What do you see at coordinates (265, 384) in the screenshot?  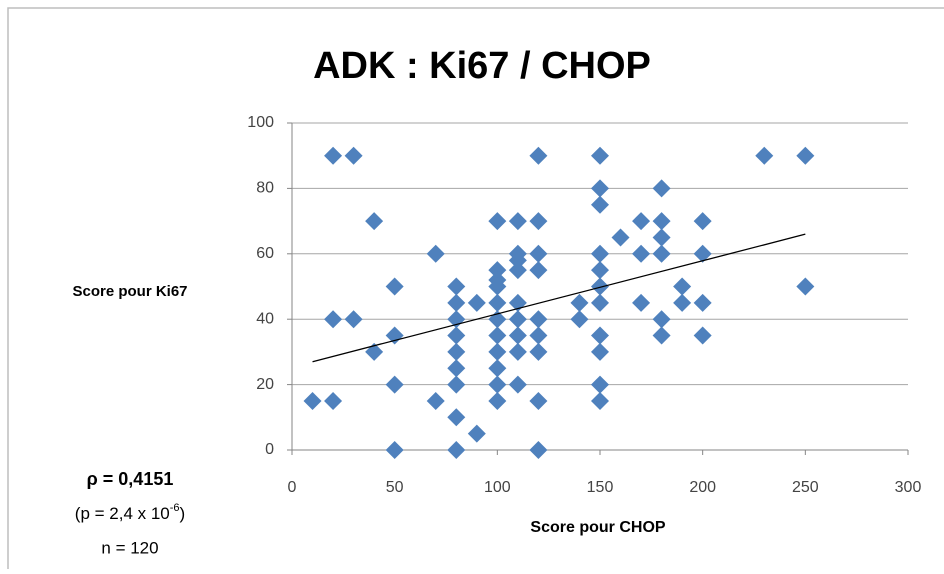 I see `y-tick-label: 20` at bounding box center [265, 384].